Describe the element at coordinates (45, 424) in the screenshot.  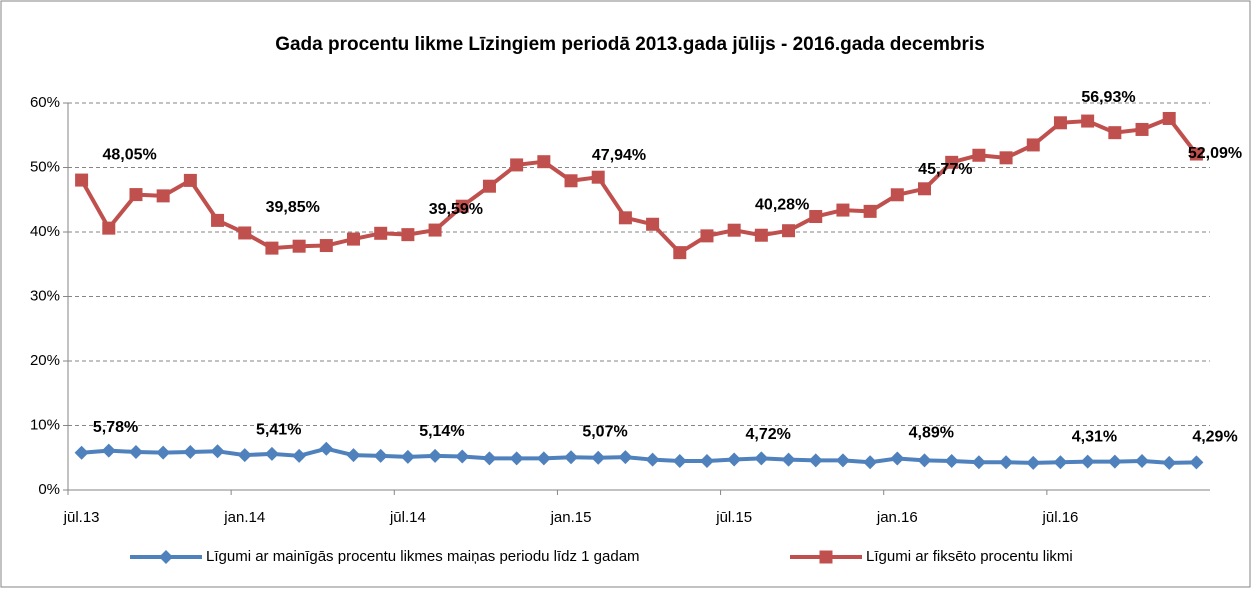
I see `y-tick-label: 10%` at that location.